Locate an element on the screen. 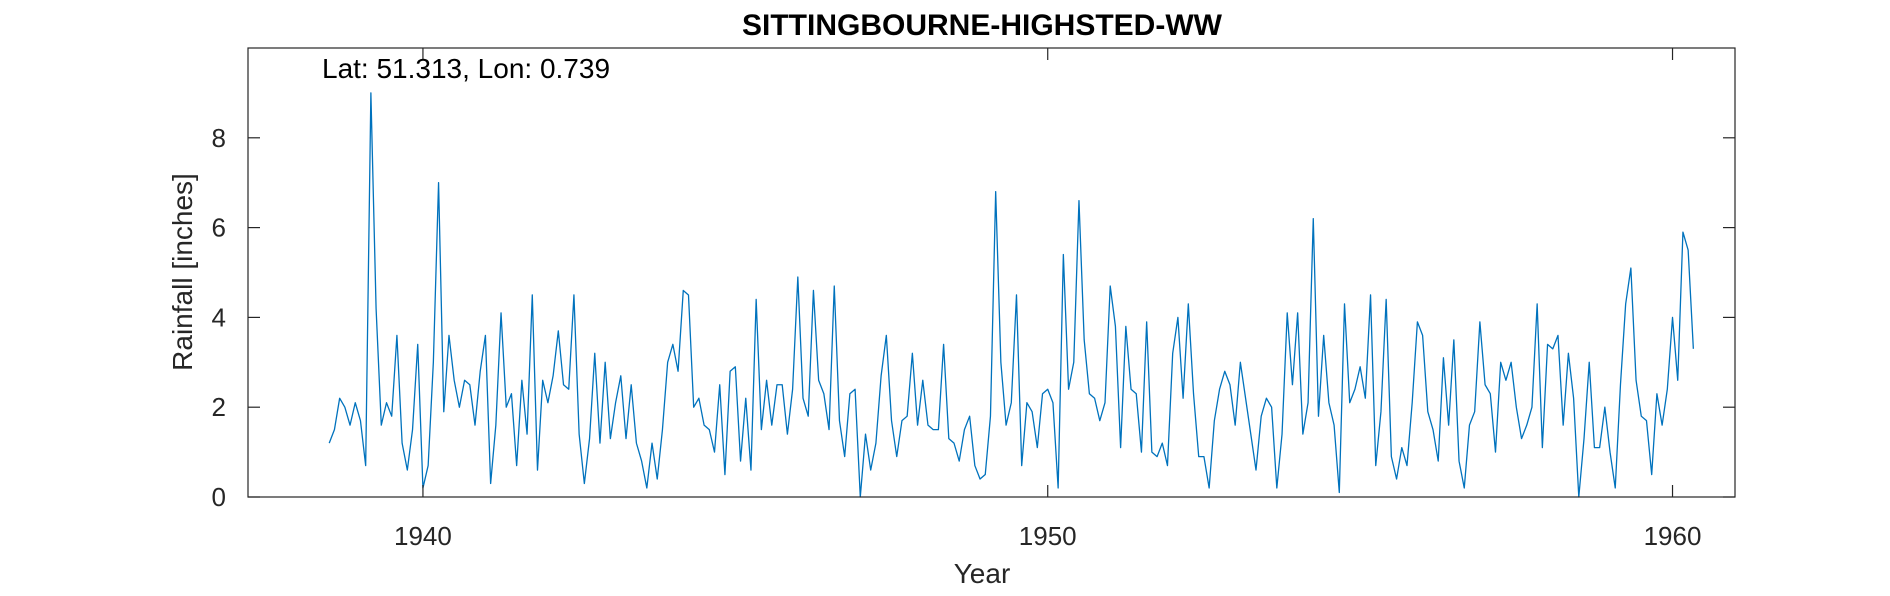 The width and height of the screenshot is (1890, 596). y-tick-label: 2 is located at coordinates (219, 407).